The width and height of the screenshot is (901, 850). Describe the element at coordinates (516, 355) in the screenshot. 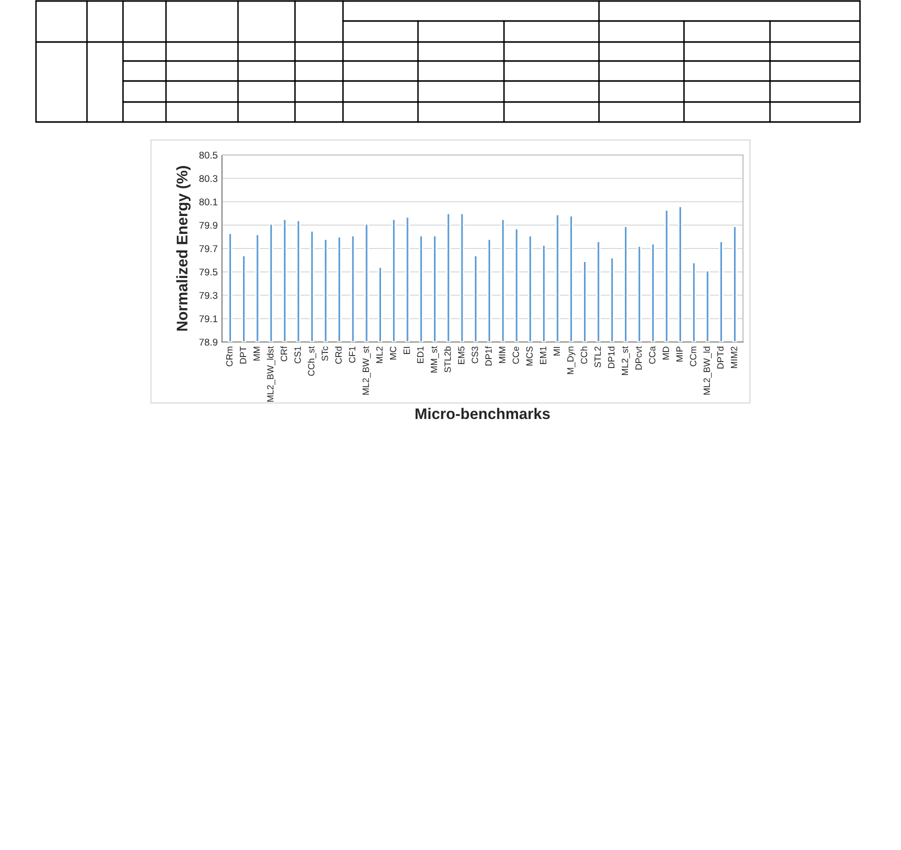

I see `x-tick-label: CCe` at that location.